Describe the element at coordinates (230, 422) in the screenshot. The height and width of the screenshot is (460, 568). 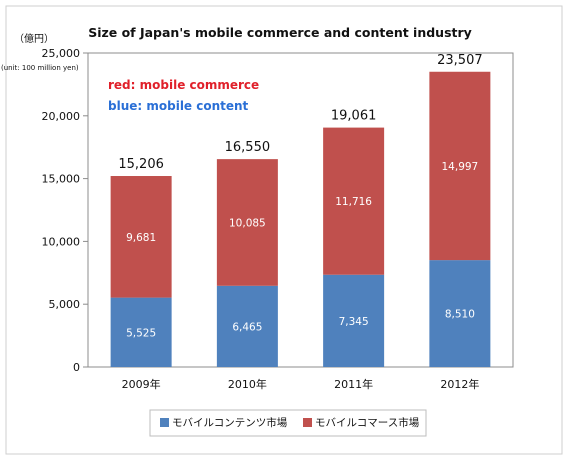
I see `legend-label-content: モバイルコンテンツ市場` at that location.